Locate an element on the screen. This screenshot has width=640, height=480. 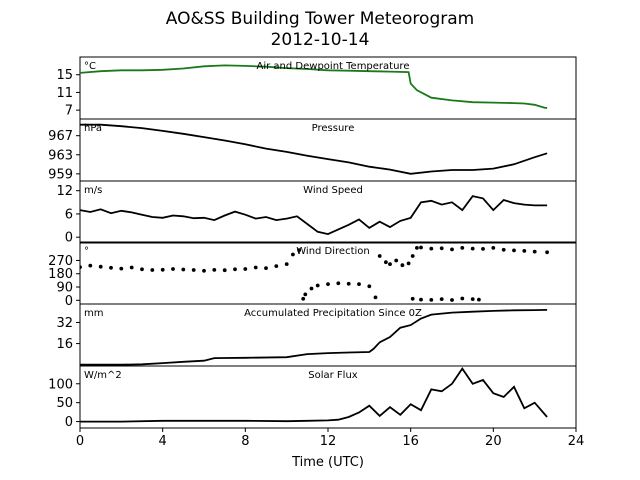
unit-label: ° is located at coordinates (86, 251).